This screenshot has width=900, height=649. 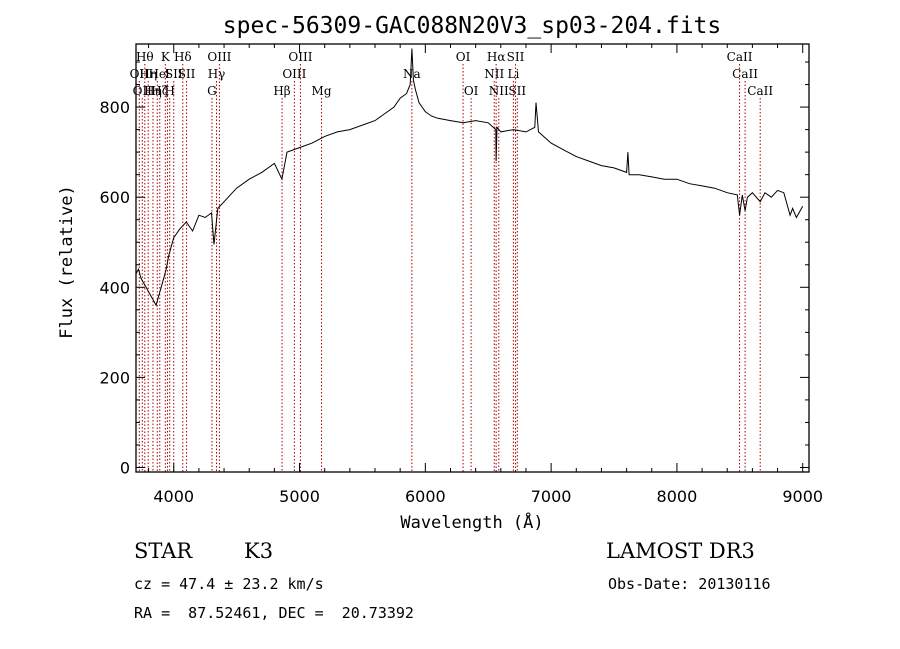 I want to click on x-tick-label: 7000, so click(x=551, y=496).